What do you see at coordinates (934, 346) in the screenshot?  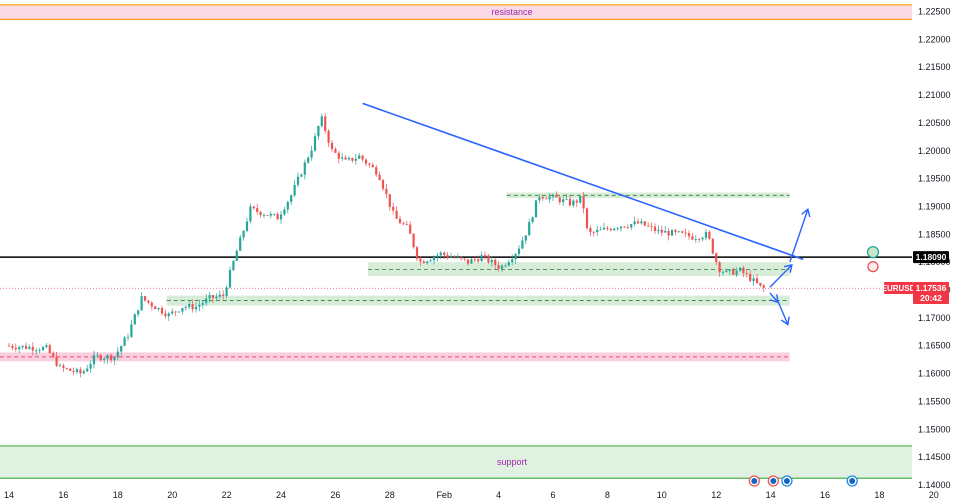 I see `price-tick-label: 1.16500` at bounding box center [934, 346].